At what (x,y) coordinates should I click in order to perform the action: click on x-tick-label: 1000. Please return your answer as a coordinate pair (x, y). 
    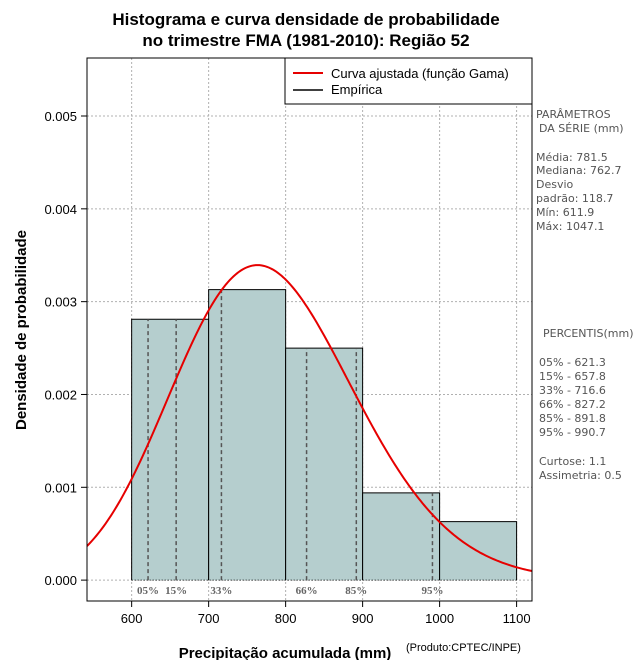
    Looking at the image, I should click on (439, 618).